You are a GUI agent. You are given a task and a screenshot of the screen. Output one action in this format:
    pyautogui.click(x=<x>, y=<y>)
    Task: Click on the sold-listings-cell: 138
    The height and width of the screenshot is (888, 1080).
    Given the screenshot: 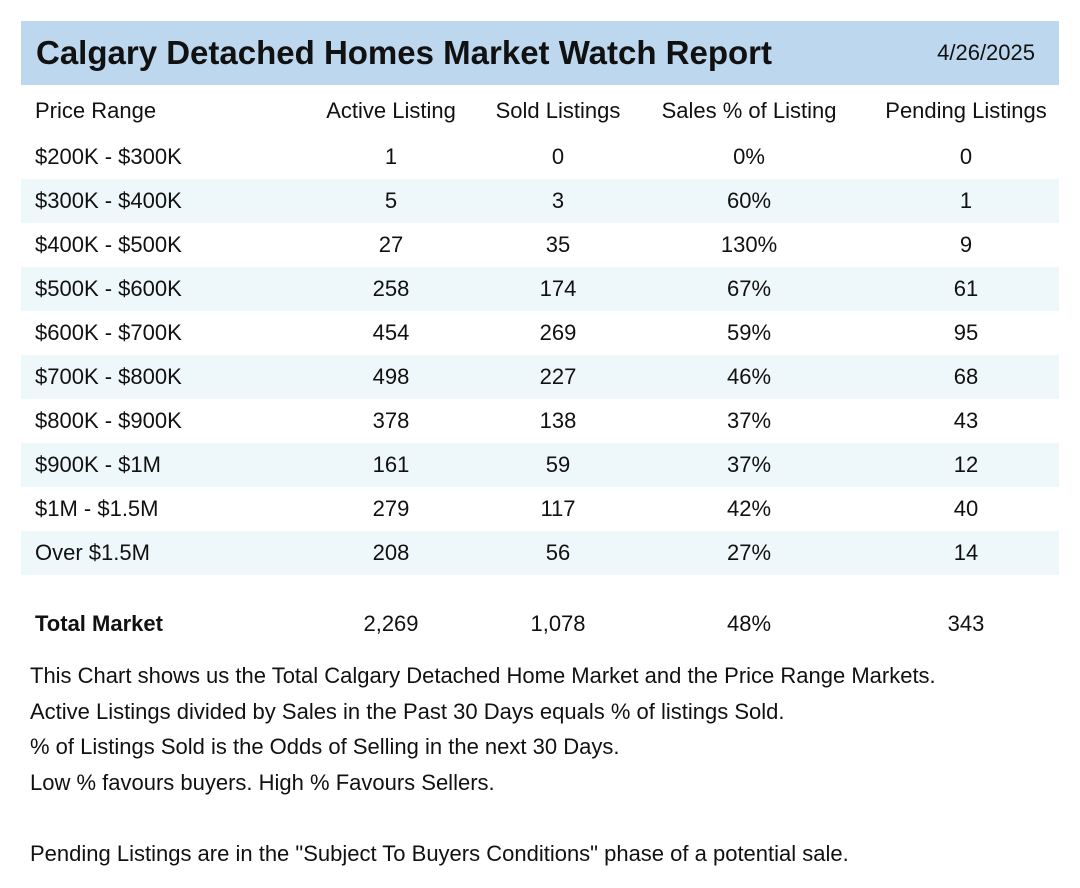 What is the action you would take?
    pyautogui.click(x=558, y=420)
    